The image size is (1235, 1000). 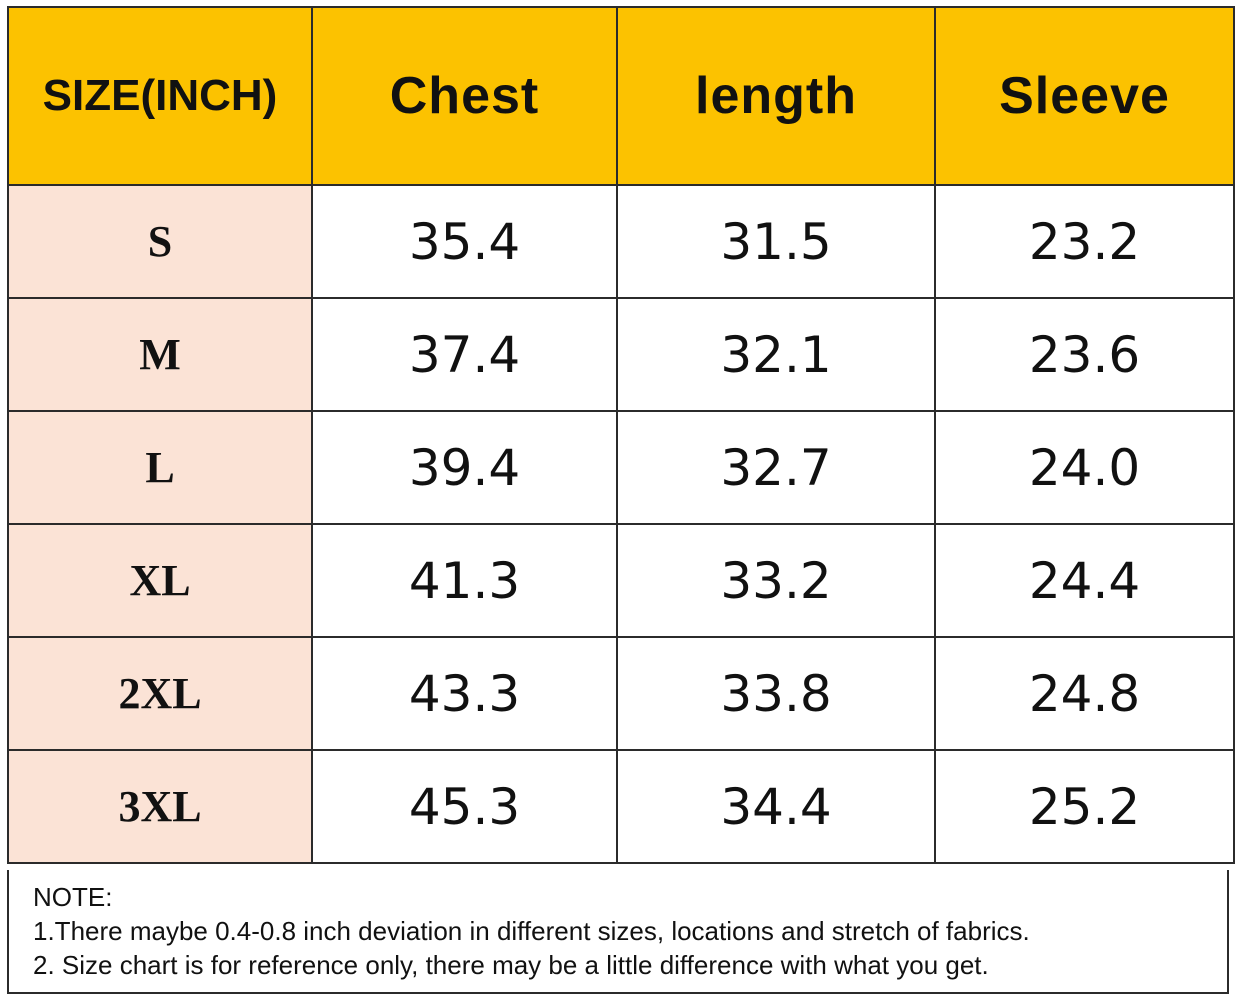 I want to click on sleeve-cell: 23.6, so click(x=1084, y=354).